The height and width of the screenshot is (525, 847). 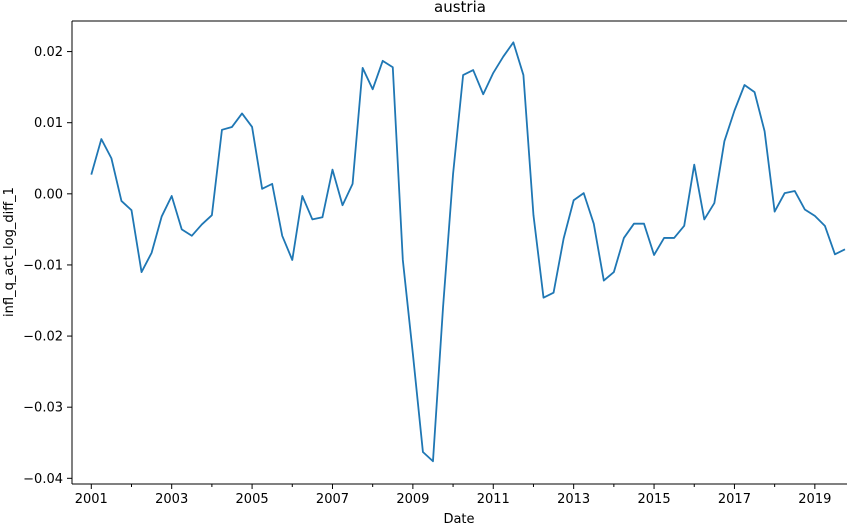 What do you see at coordinates (573, 499) in the screenshot?
I see `x-tick-label: 2013` at bounding box center [573, 499].